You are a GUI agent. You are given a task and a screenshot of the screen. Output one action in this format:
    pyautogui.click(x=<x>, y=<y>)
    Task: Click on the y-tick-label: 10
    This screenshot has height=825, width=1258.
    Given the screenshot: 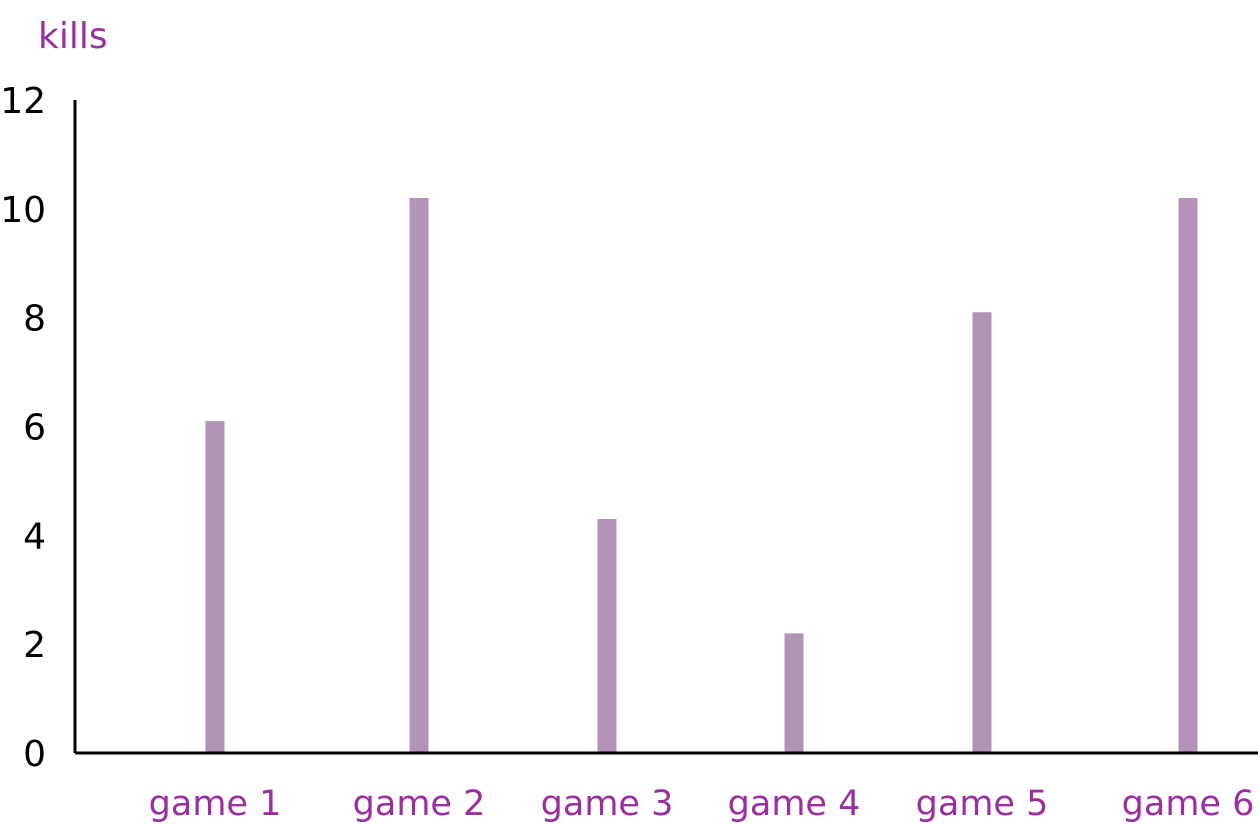 What is the action you would take?
    pyautogui.click(x=23, y=210)
    